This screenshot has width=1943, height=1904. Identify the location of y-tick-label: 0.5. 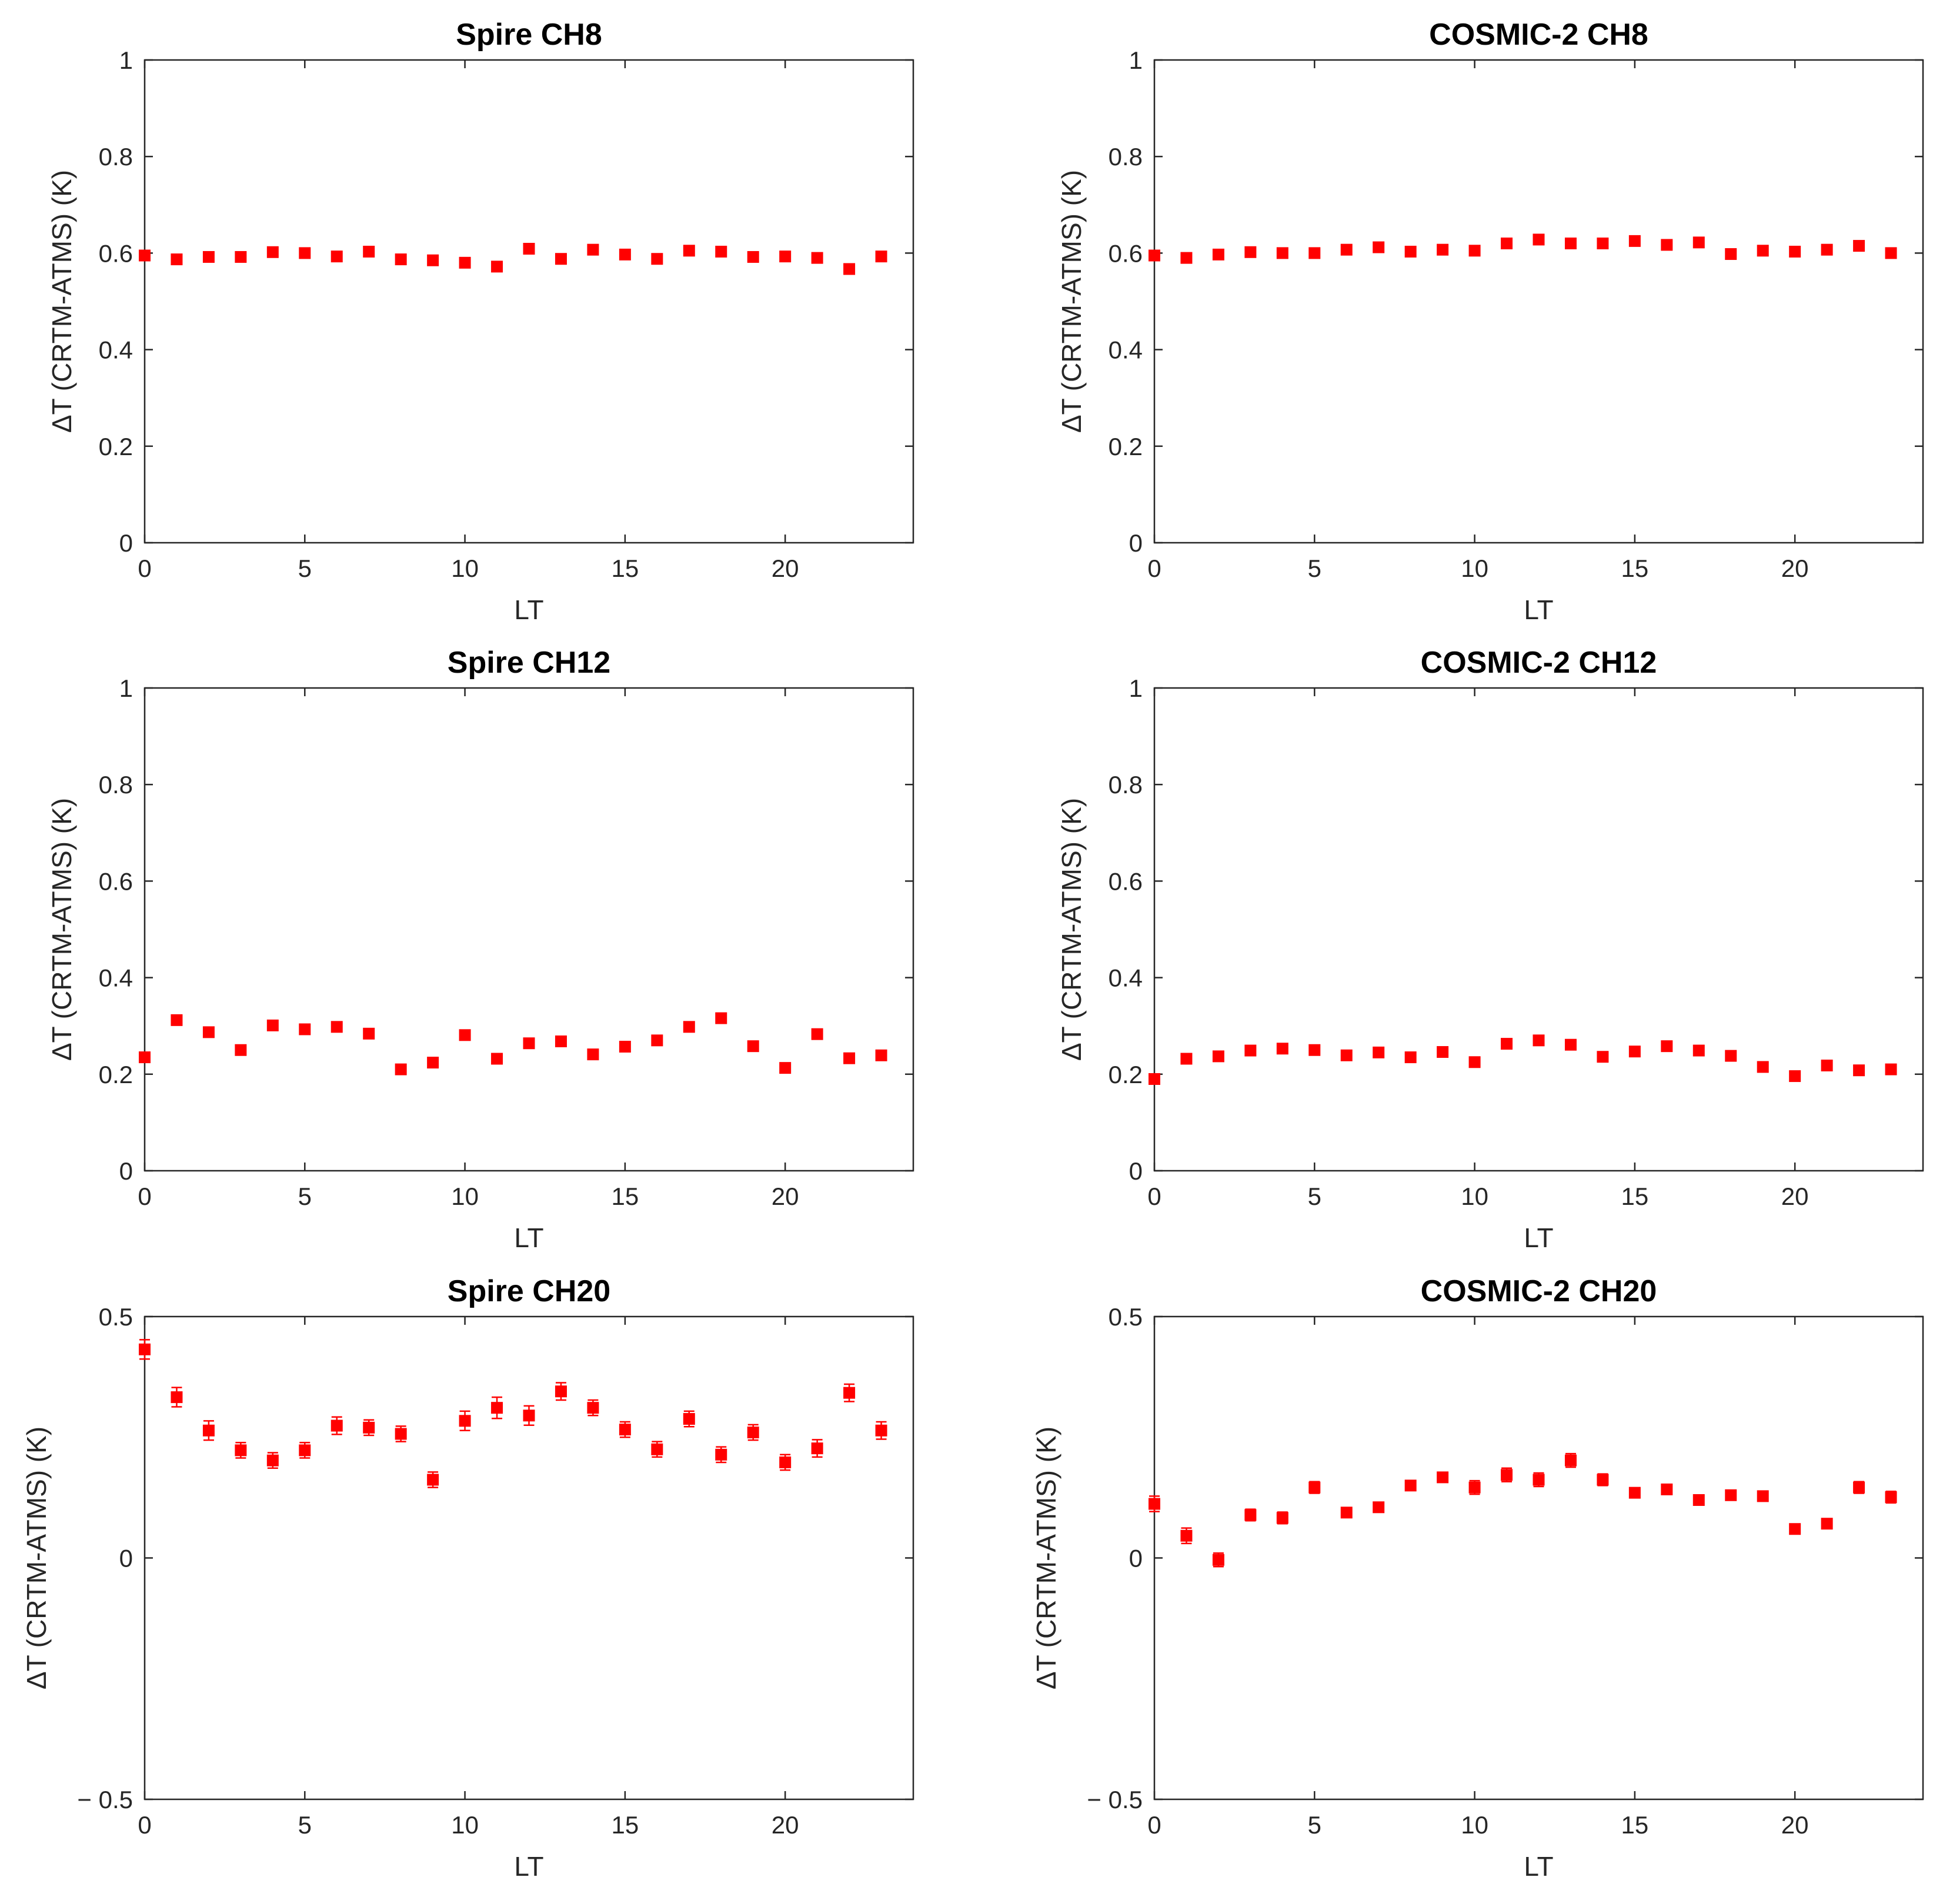
(116, 1317).